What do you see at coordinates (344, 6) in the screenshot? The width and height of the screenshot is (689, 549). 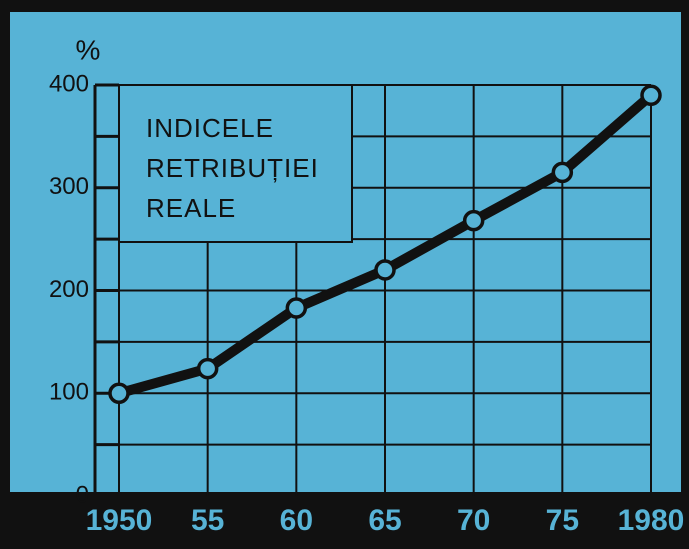 I see `frame-top` at bounding box center [344, 6].